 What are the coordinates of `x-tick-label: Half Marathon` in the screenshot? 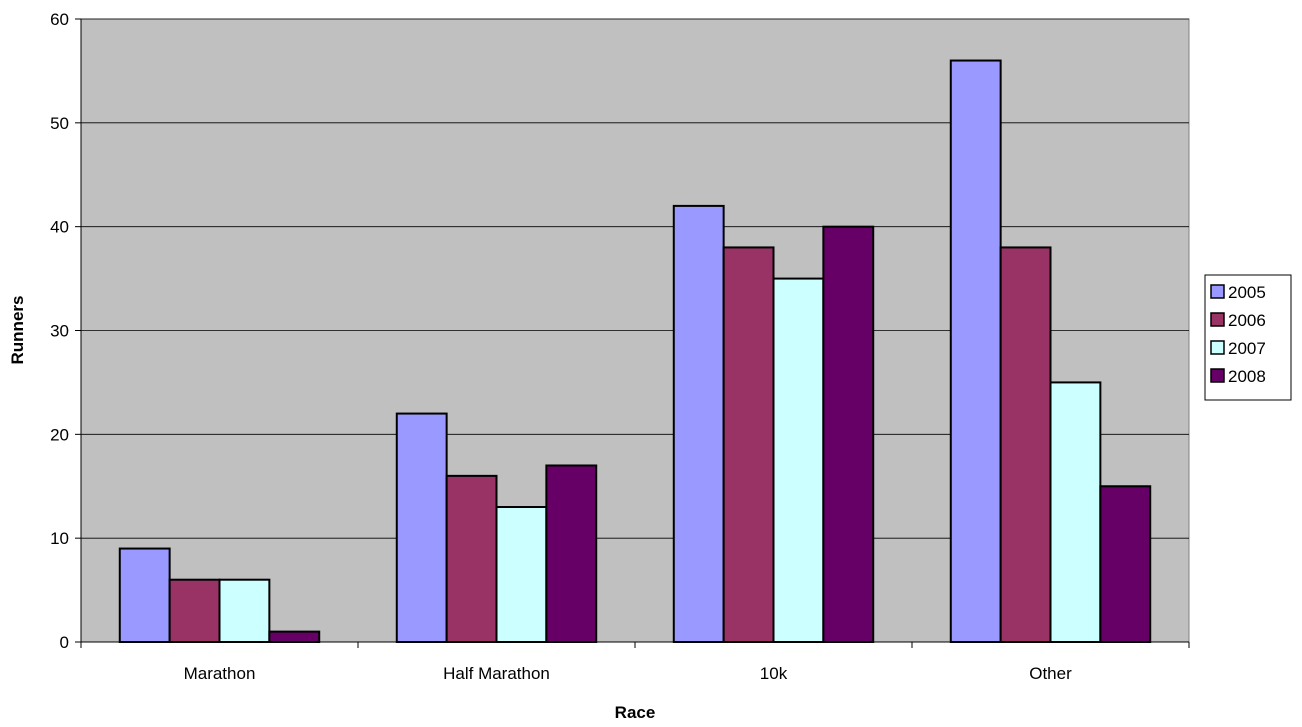 It's located at (496, 673).